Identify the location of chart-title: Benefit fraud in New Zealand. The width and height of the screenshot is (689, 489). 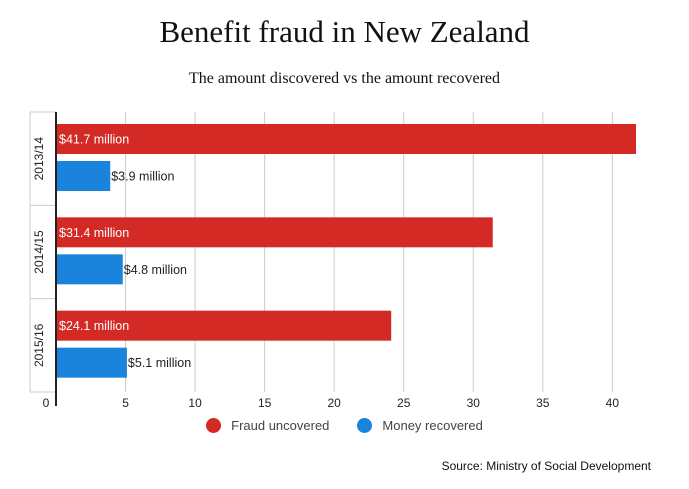
(344, 31).